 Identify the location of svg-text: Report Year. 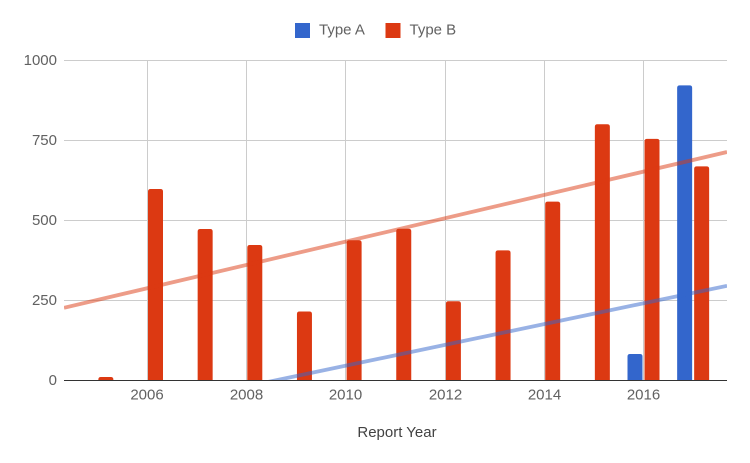
(396, 432).